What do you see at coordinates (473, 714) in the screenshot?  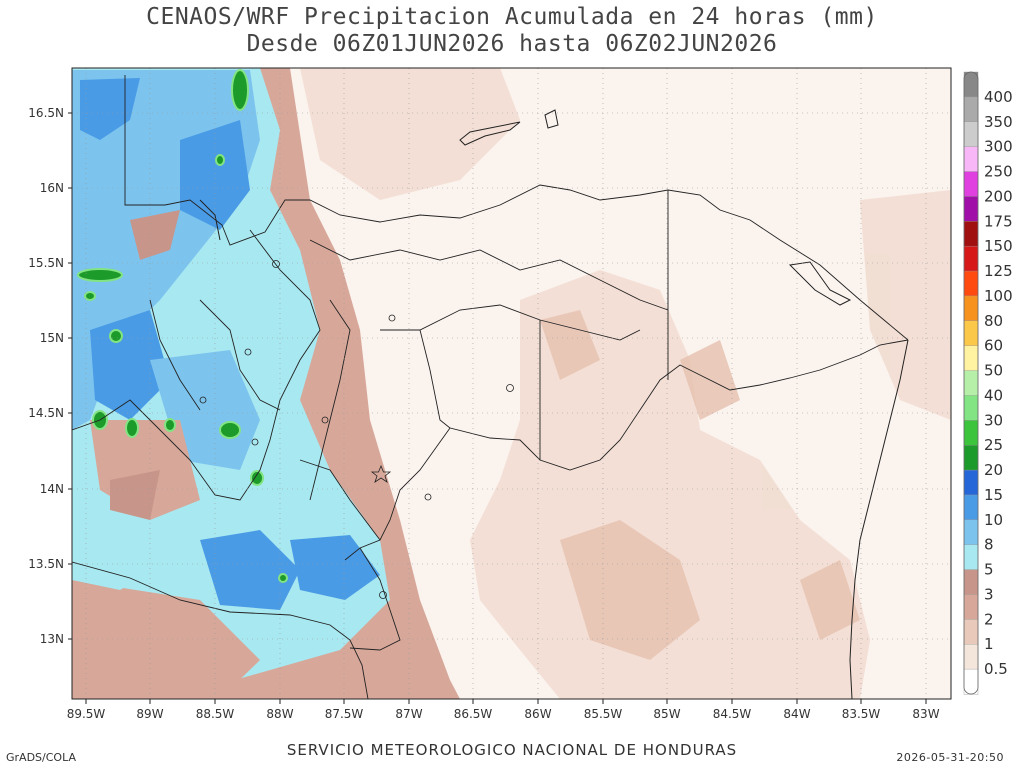 I see `lon-label: 86.5W` at bounding box center [473, 714].